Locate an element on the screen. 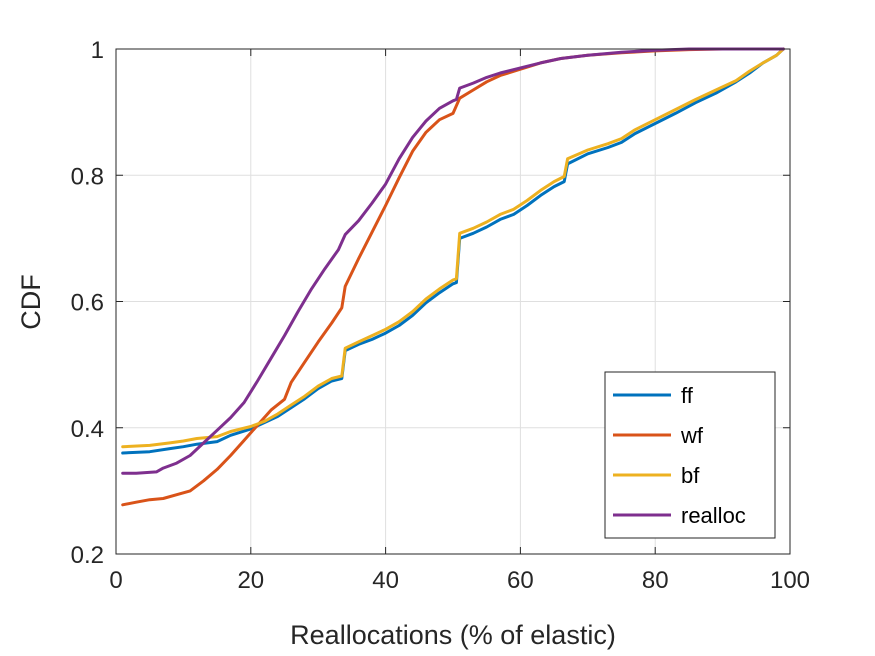 The height and width of the screenshot is (656, 875). legend: ff wf bf realloc is located at coordinates (690, 455).